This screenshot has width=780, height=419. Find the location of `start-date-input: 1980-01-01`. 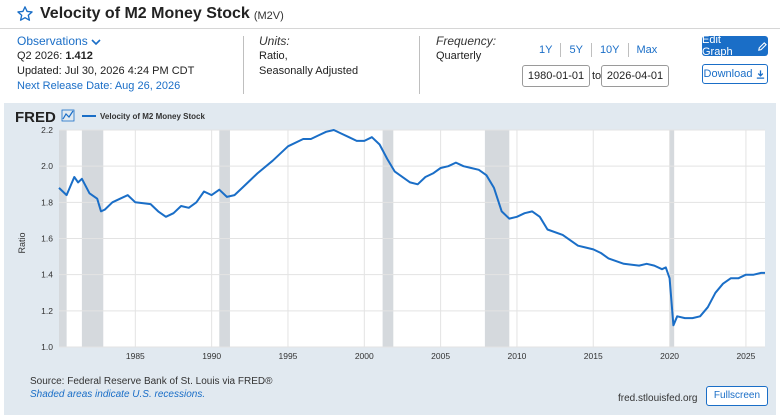

start-date-input: 1980-01-01 is located at coordinates (556, 76).